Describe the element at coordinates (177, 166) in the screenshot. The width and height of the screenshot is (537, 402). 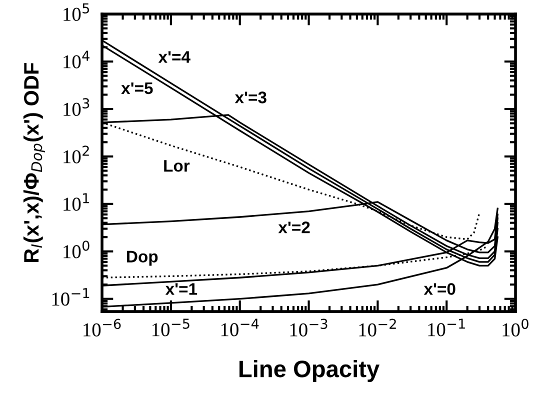
I see `series-label: Lor` at that location.